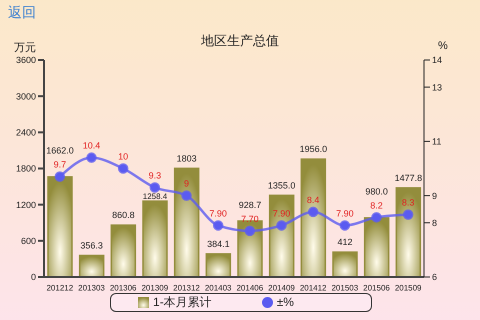  I want to click on data-label: 860.8, so click(123, 215).